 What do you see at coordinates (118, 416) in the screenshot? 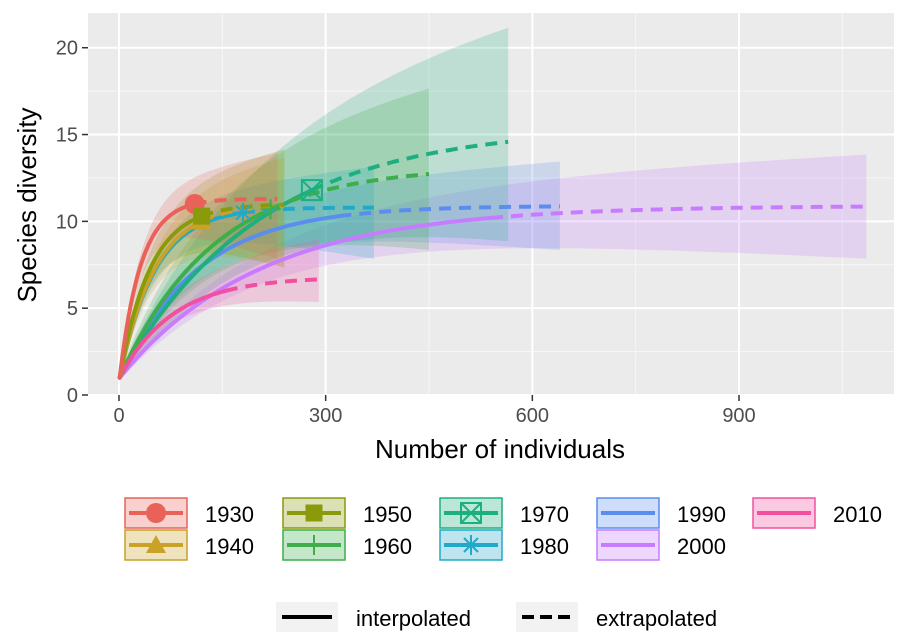
I see `x-tick-label: 0` at bounding box center [118, 416].